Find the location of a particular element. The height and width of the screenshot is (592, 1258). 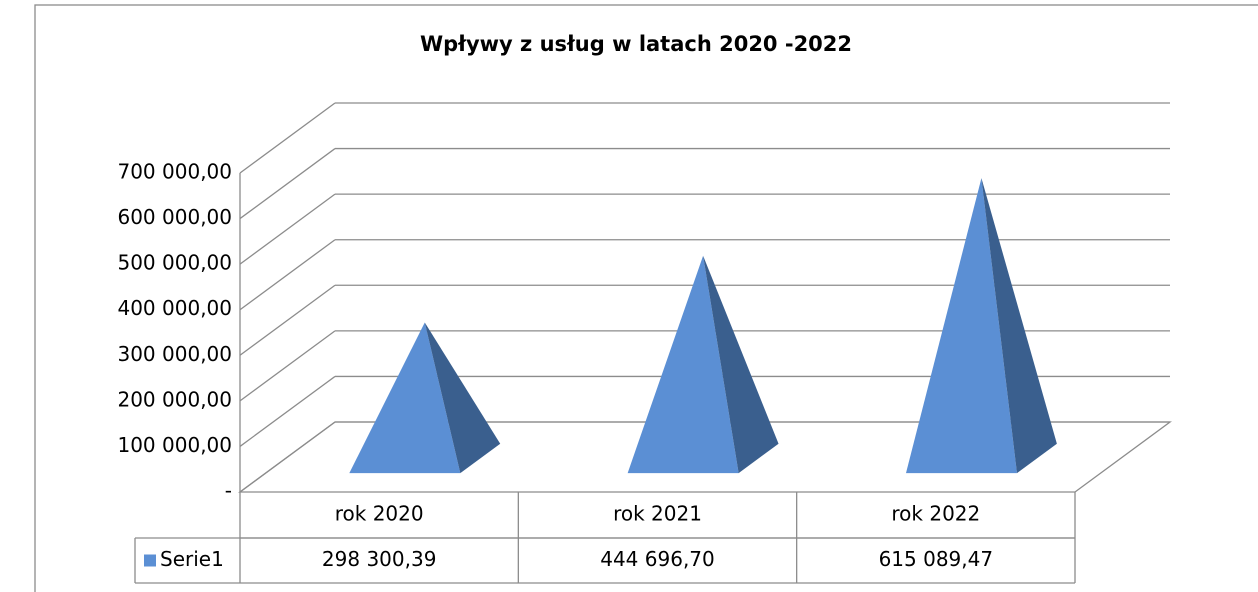

table-value: 444 696,70 is located at coordinates (657, 559).